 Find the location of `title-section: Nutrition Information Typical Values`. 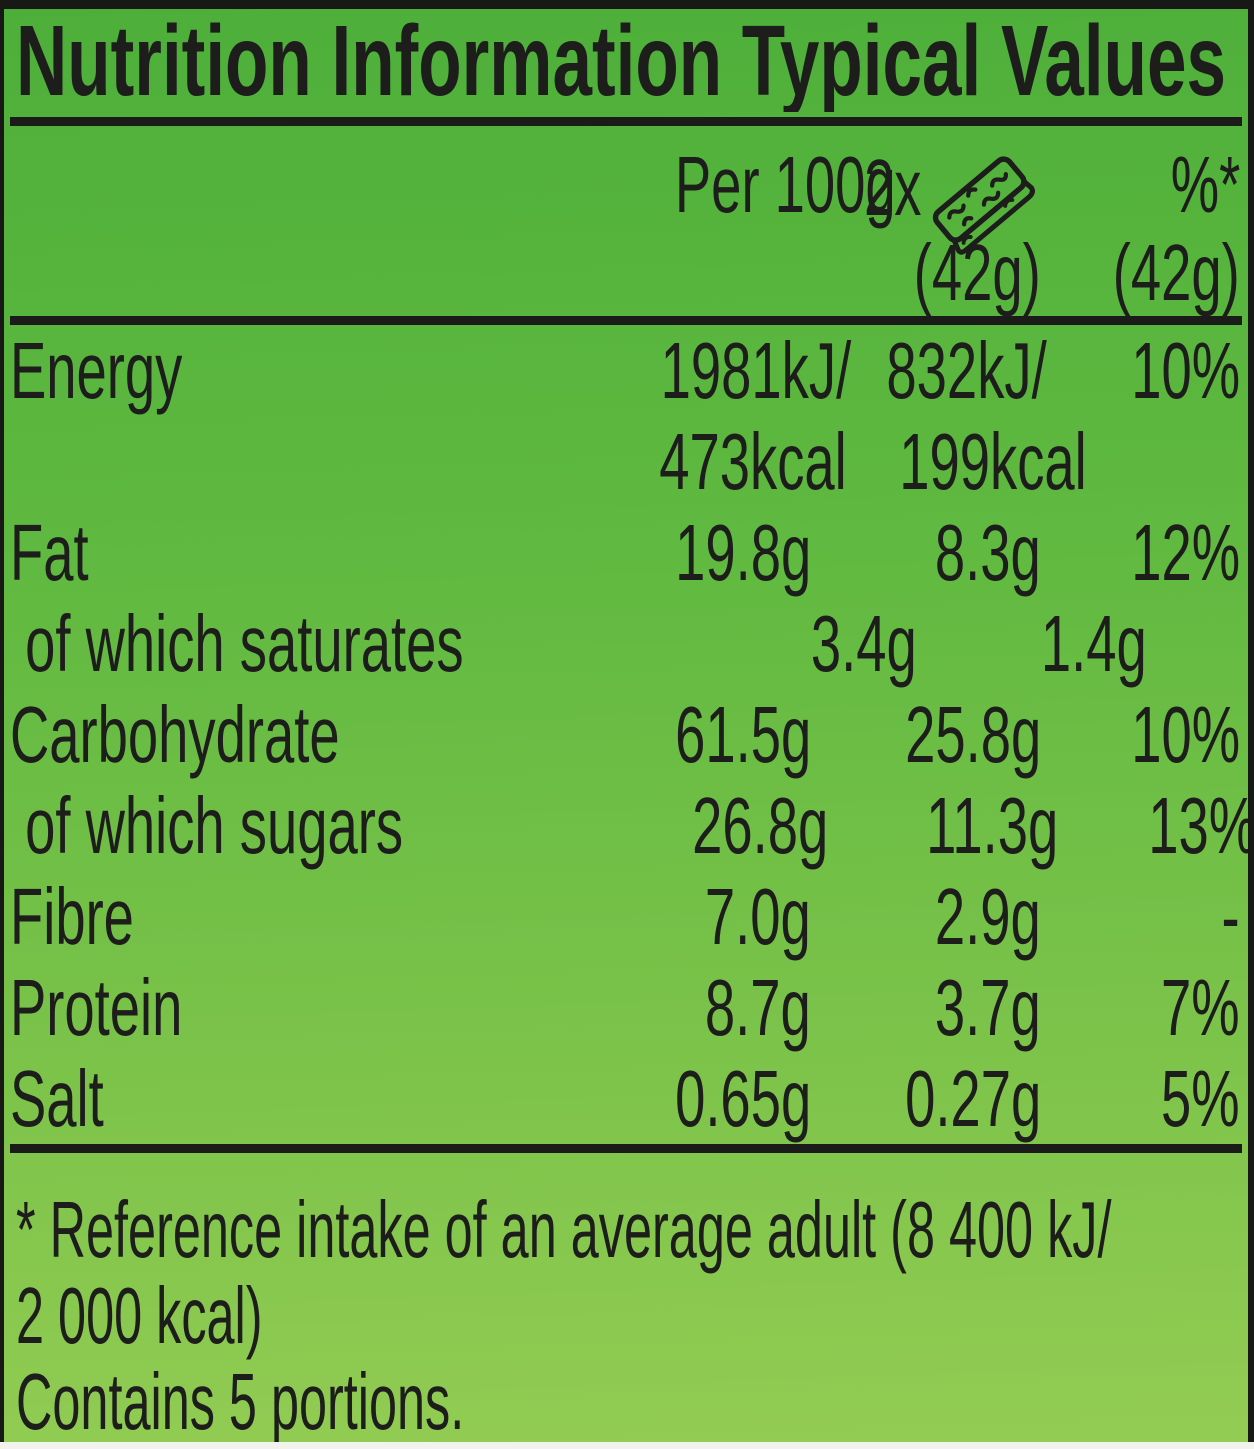

title-section: Nutrition Information Typical Values is located at coordinates (626, 63).